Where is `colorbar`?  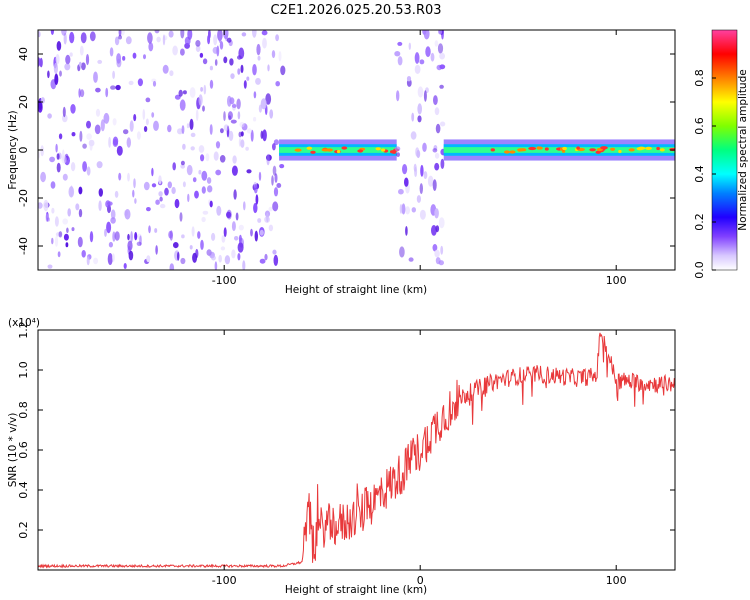
colorbar is located at coordinates (724, 150).